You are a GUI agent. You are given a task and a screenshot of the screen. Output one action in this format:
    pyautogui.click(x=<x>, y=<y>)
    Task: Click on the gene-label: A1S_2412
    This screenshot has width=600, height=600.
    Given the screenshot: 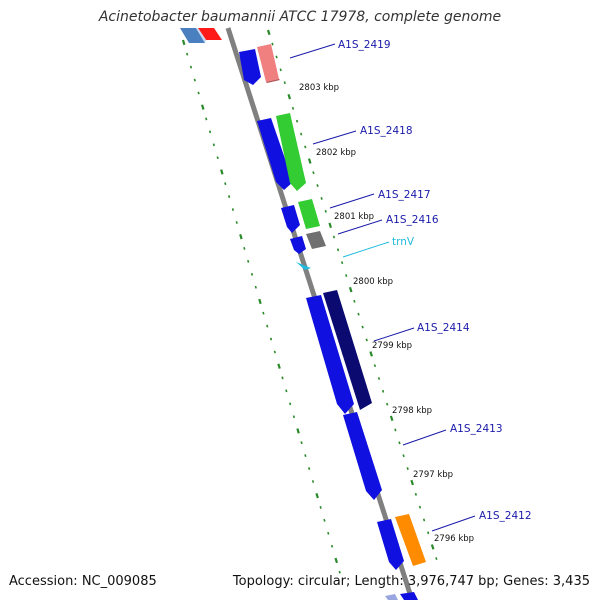 What is the action you would take?
    pyautogui.click(x=505, y=516)
    